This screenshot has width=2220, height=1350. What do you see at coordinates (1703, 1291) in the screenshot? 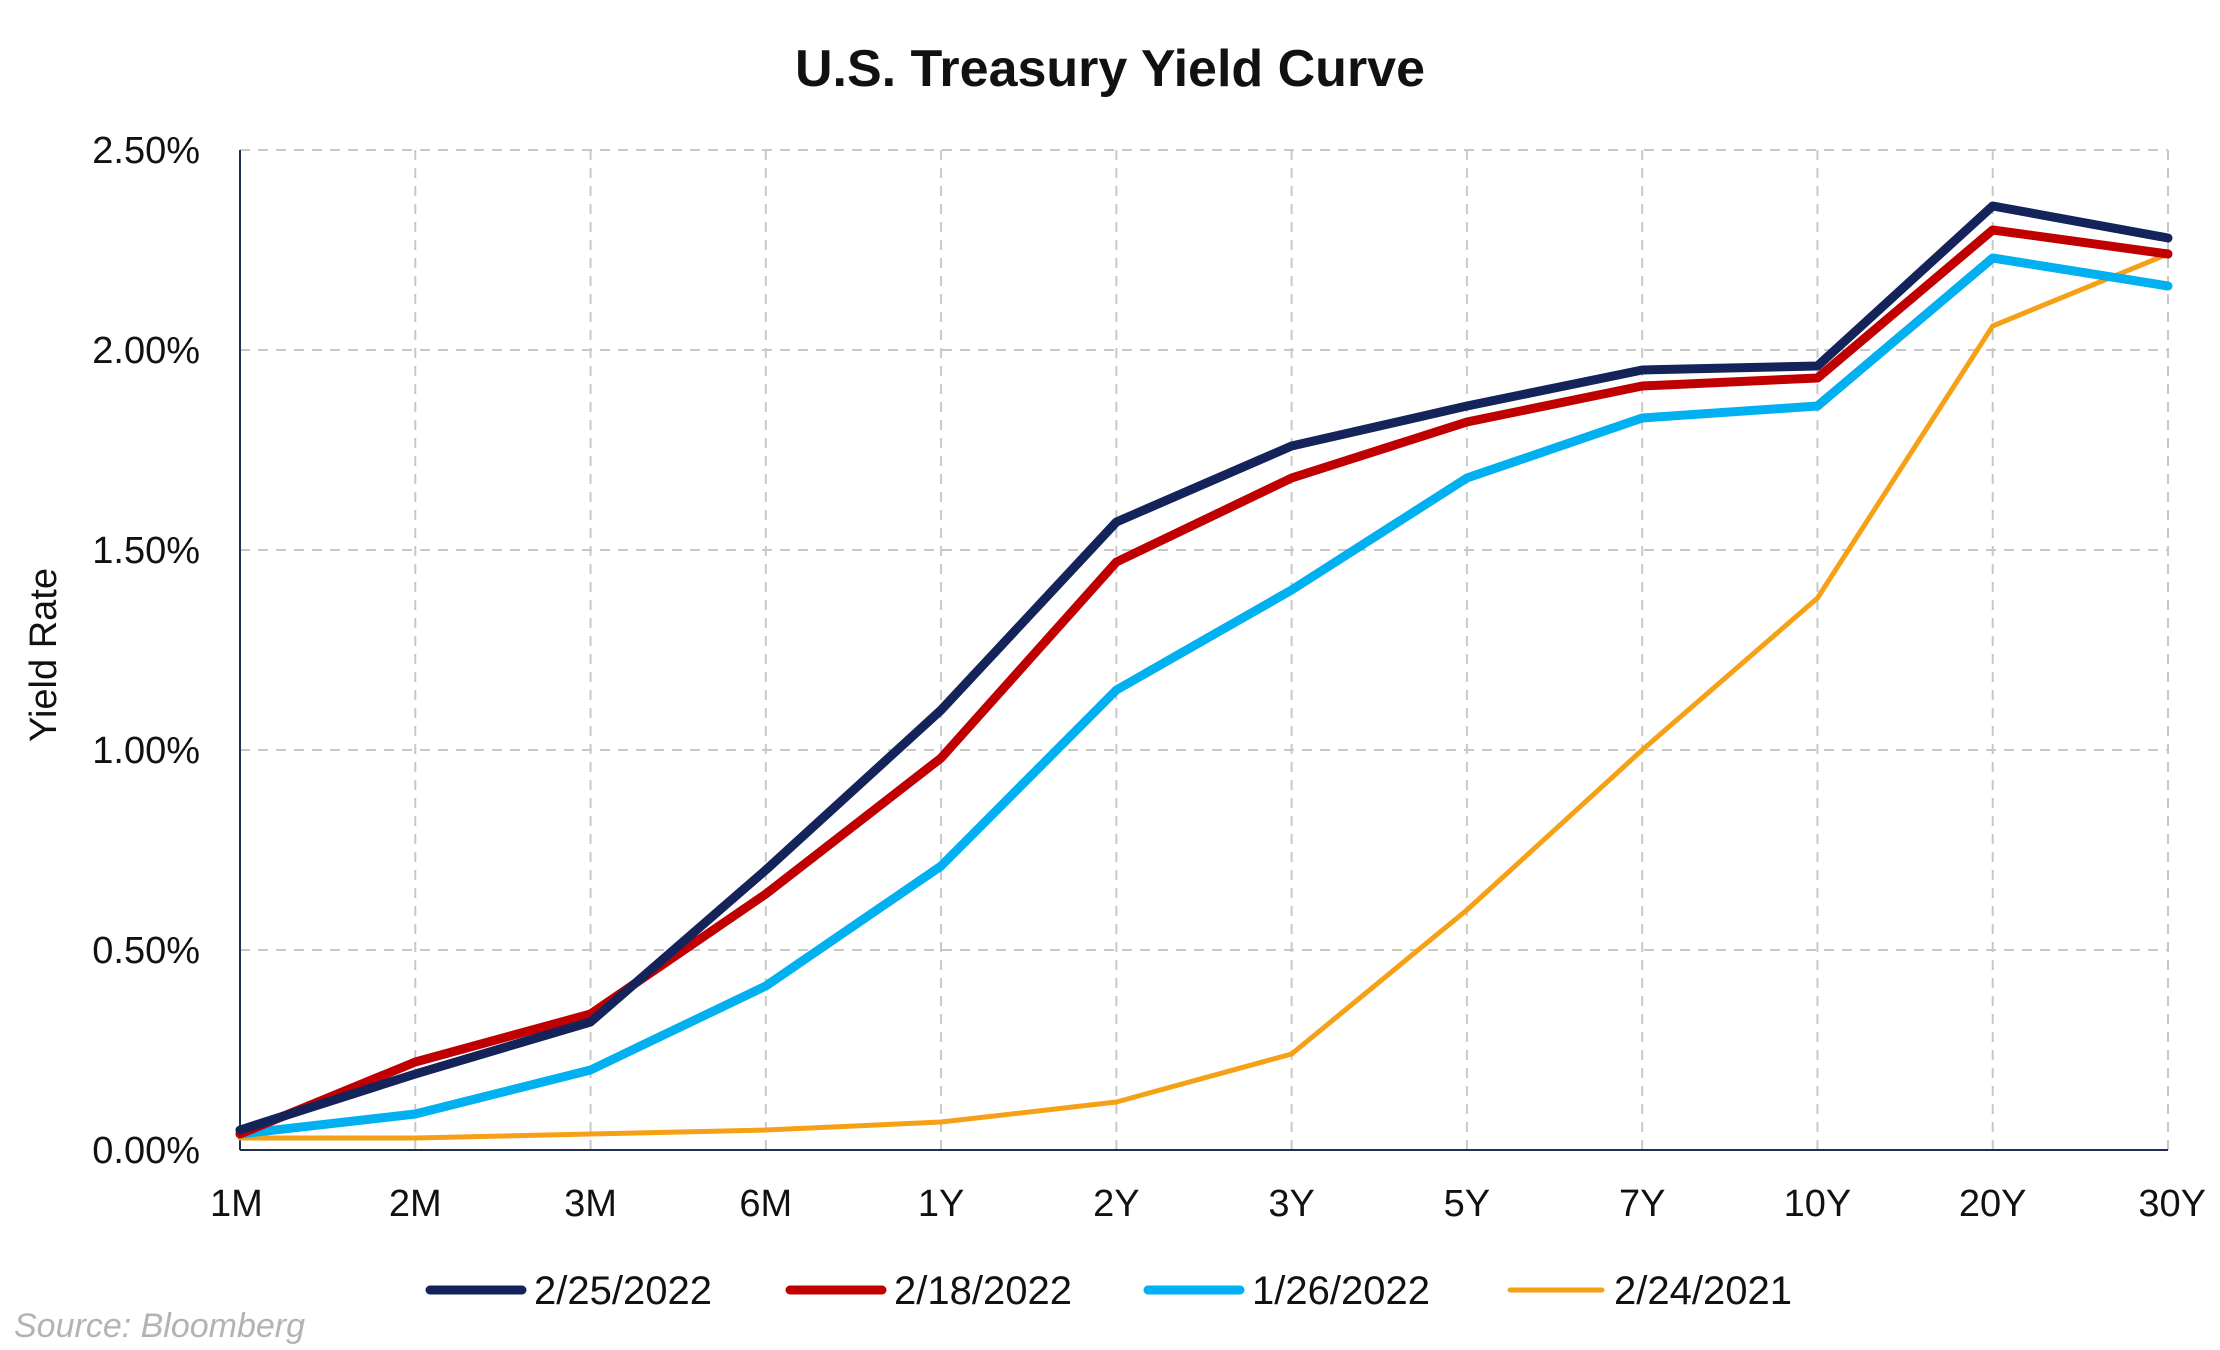
I see `legend-label-3: 2/24/2021` at bounding box center [1703, 1291].